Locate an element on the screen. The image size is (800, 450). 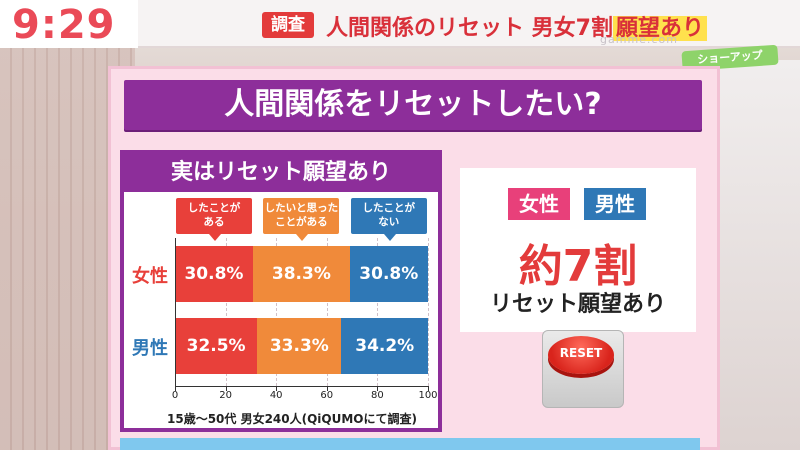
reset-button: RESET is located at coordinates (581, 355).